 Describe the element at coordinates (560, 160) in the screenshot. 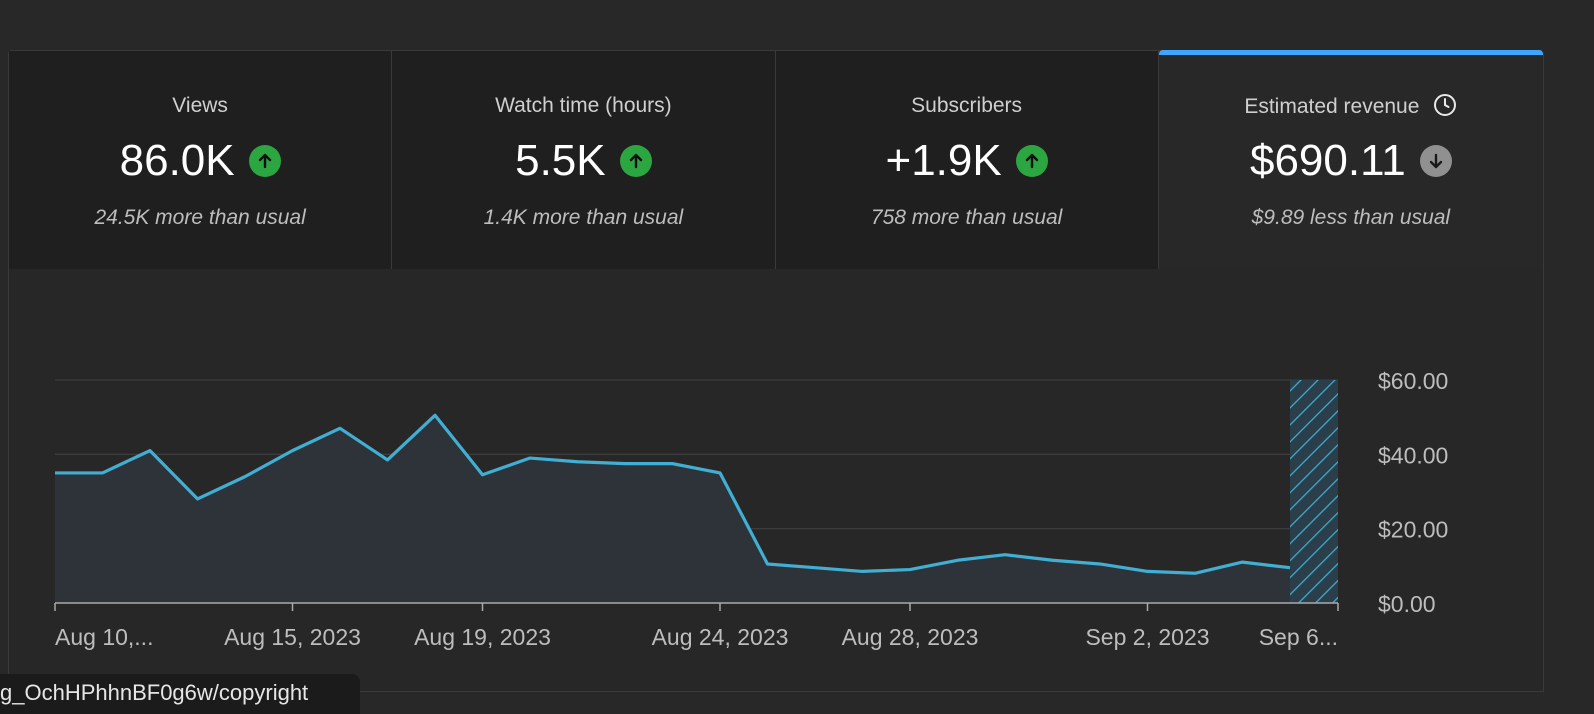

I see `metric-value: 5.5K` at that location.